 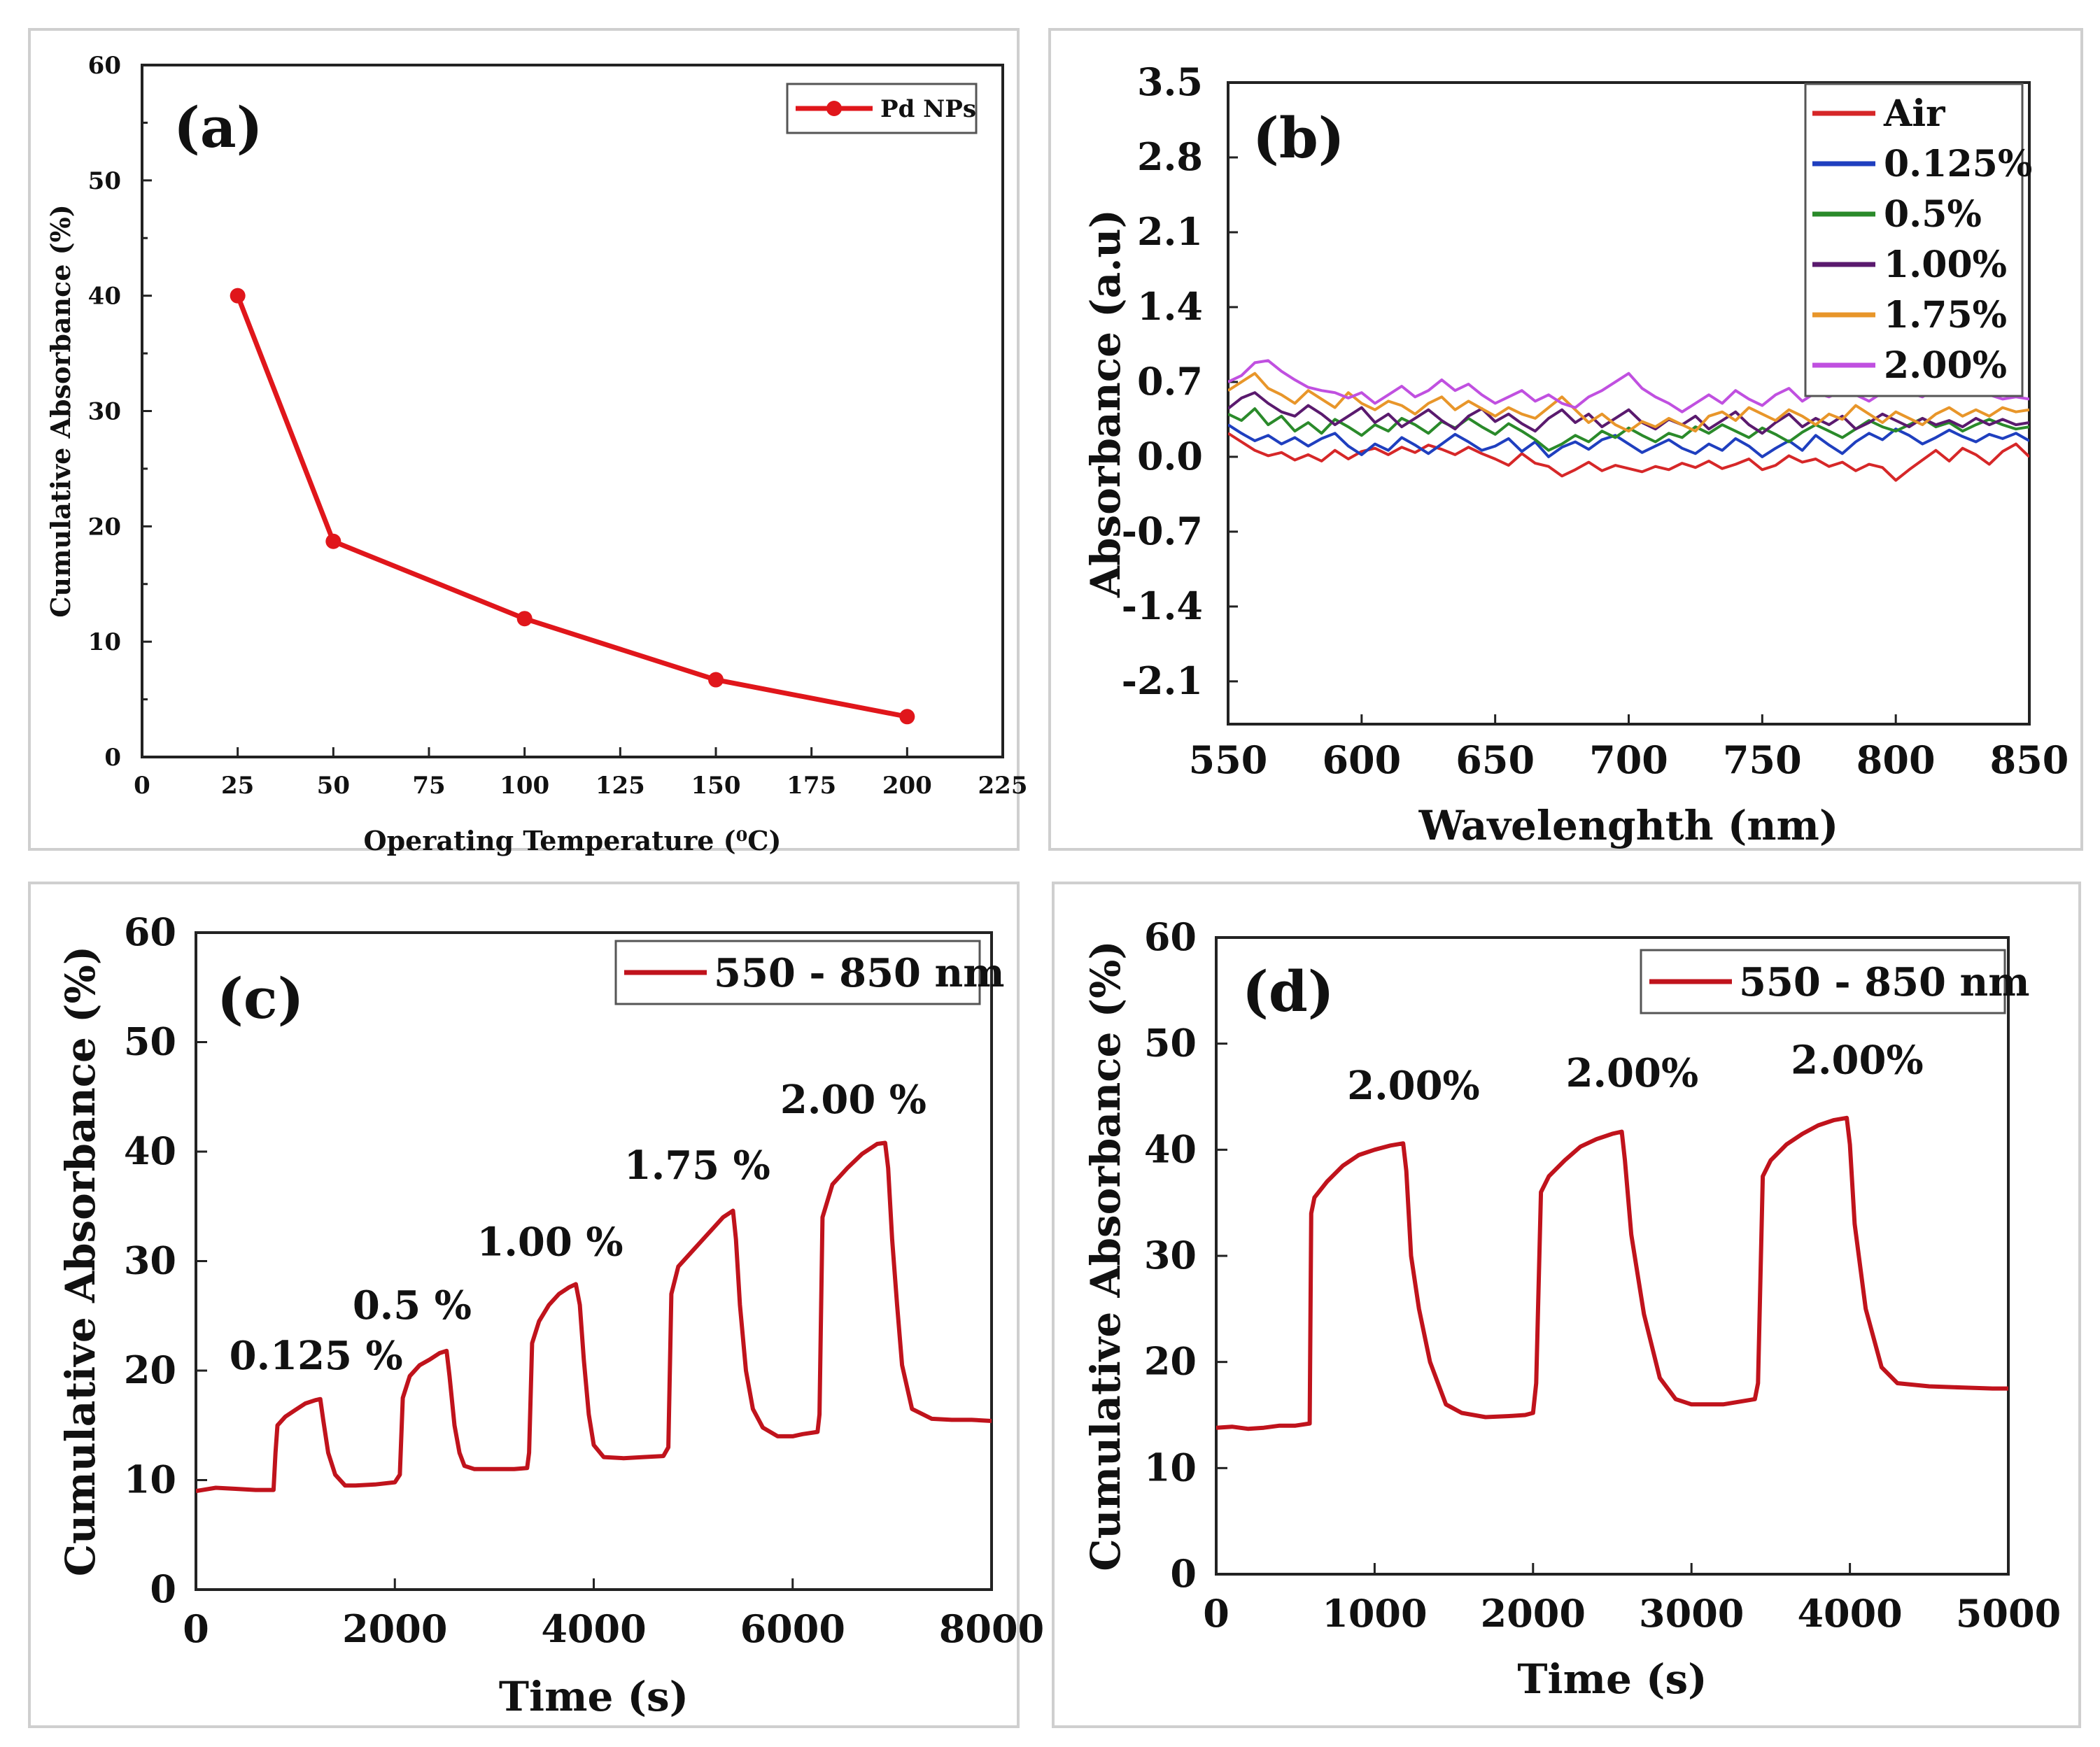 I want to click on x-tick-label: 125, so click(x=620, y=786).